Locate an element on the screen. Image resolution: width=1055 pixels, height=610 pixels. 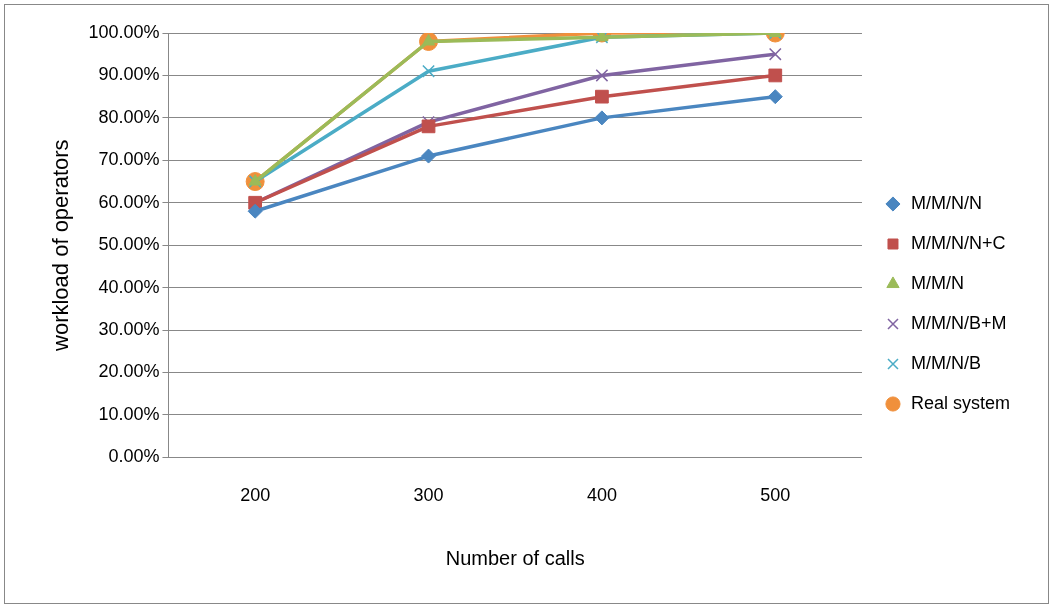
y-tick-label: 30.00% is located at coordinates (129, 329).